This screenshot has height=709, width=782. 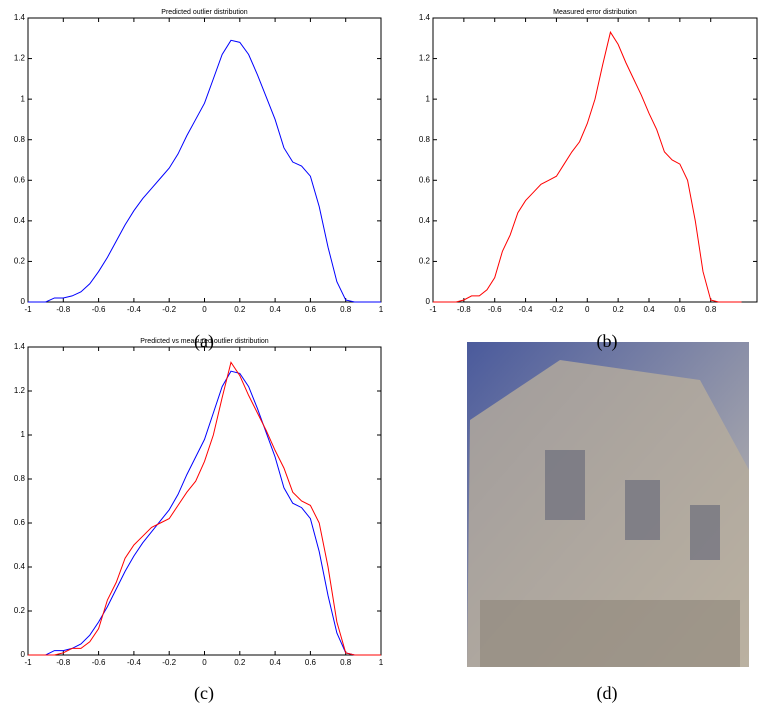 I want to click on caption: (c), so click(x=204, y=693).